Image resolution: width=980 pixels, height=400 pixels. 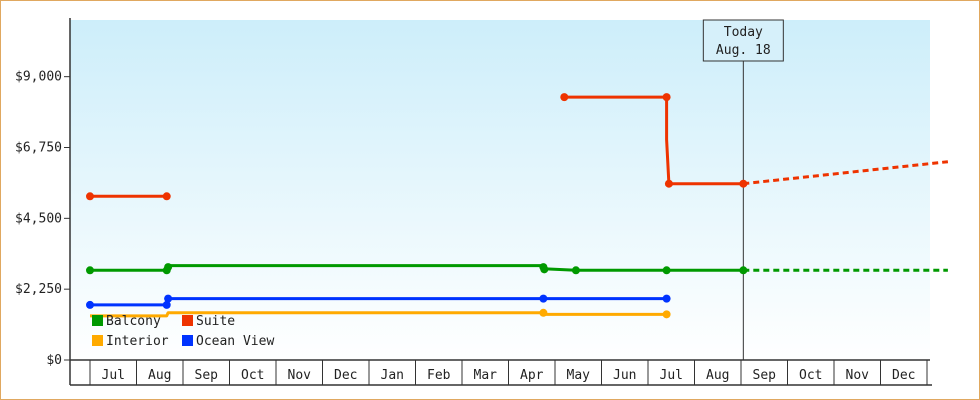 I want to click on y-tick-label: $2,250, so click(x=38, y=289).